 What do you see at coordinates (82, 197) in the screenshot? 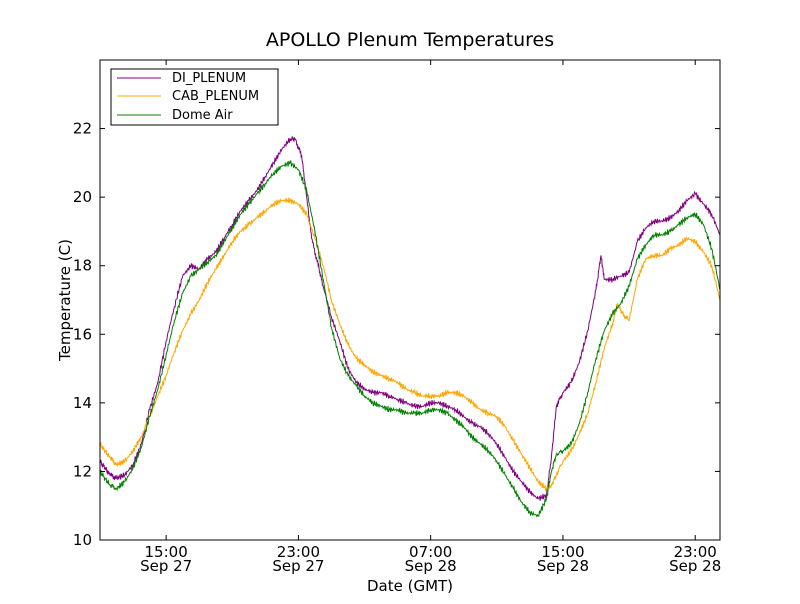
I see `y-tick-label: 20` at bounding box center [82, 197].